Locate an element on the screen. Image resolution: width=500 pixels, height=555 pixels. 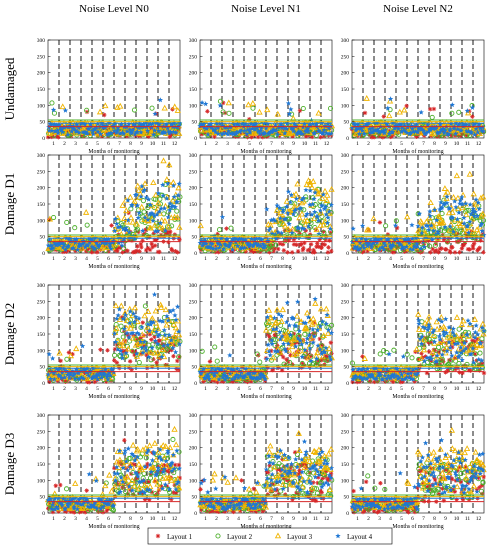
y-tick-label: 50 is located at coordinates (43, 238).